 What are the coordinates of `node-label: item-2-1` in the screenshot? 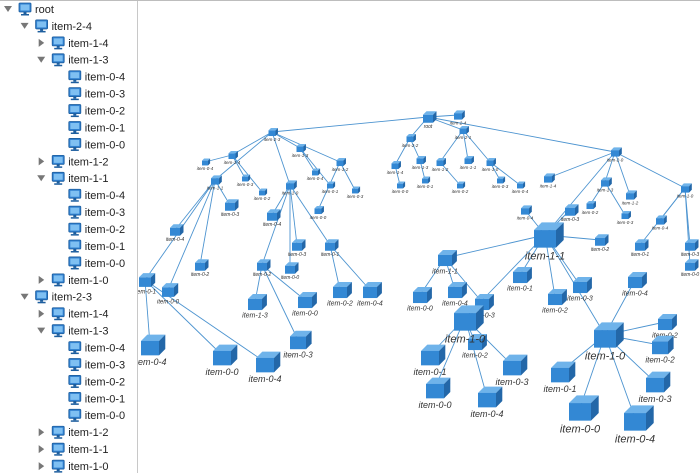 It's located at (463, 137).